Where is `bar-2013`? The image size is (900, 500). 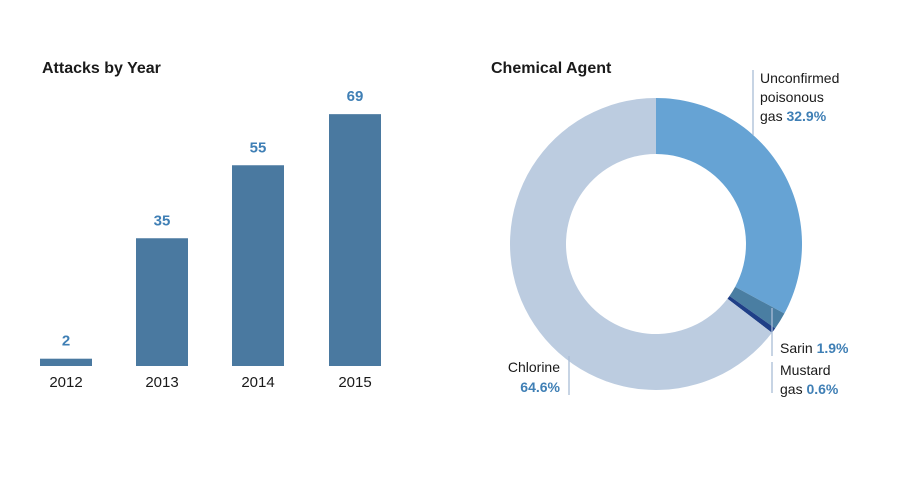
bar-2013 is located at coordinates (162, 302).